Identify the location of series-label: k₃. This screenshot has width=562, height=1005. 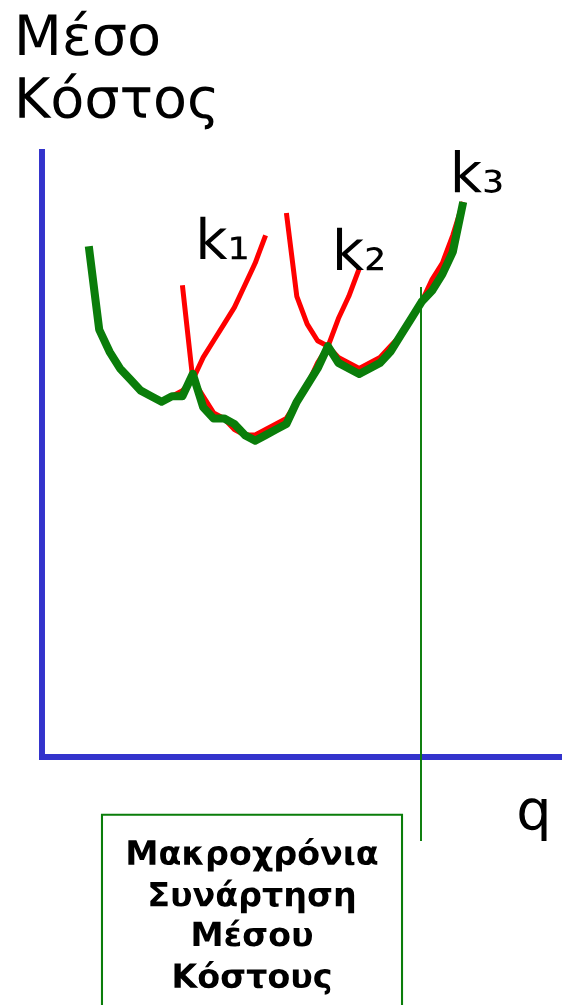
(478, 171).